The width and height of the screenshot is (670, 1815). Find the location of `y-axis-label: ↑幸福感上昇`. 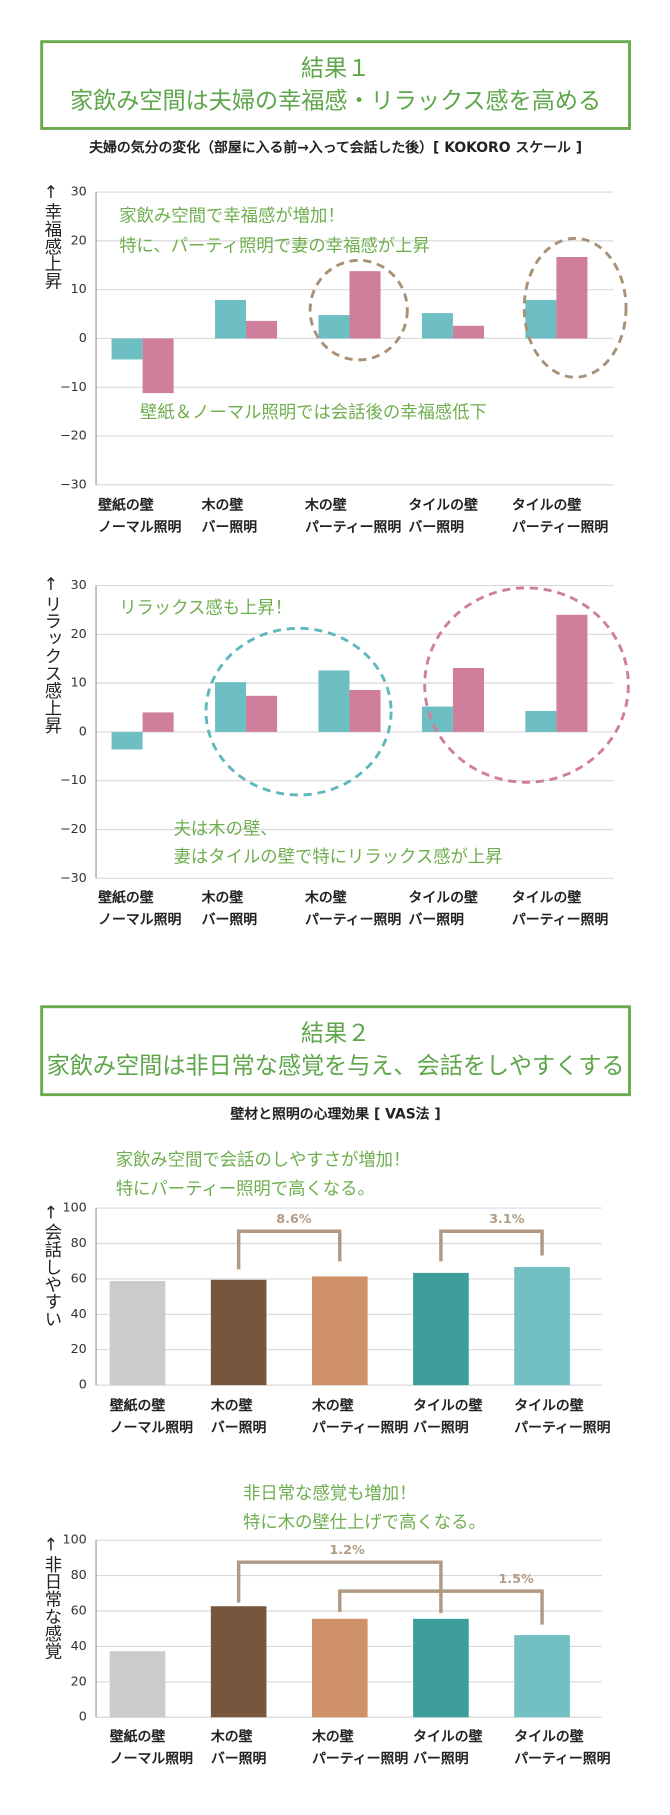

y-axis-label: ↑幸福感上昇 is located at coordinates (51, 236).